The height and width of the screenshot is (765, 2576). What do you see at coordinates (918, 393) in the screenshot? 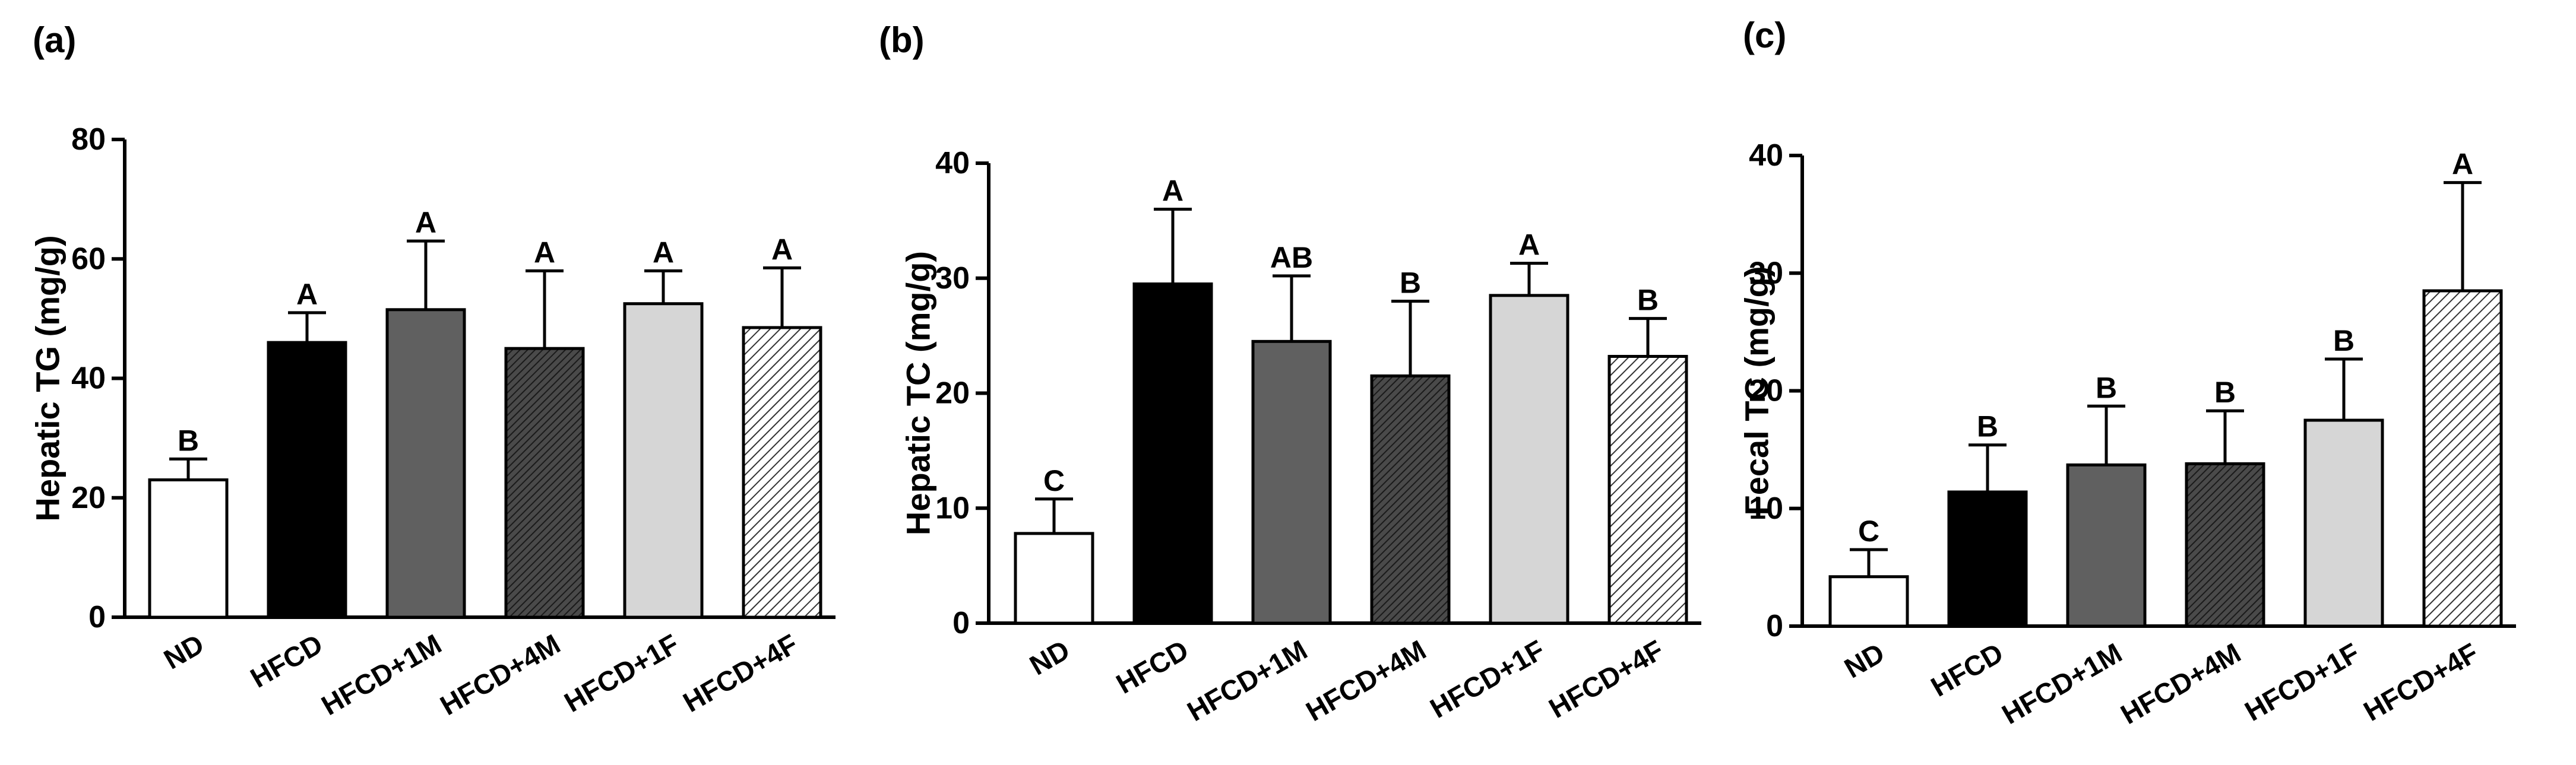
I see `y-axis-title: Hepatic TC (mg/g)` at bounding box center [918, 393].